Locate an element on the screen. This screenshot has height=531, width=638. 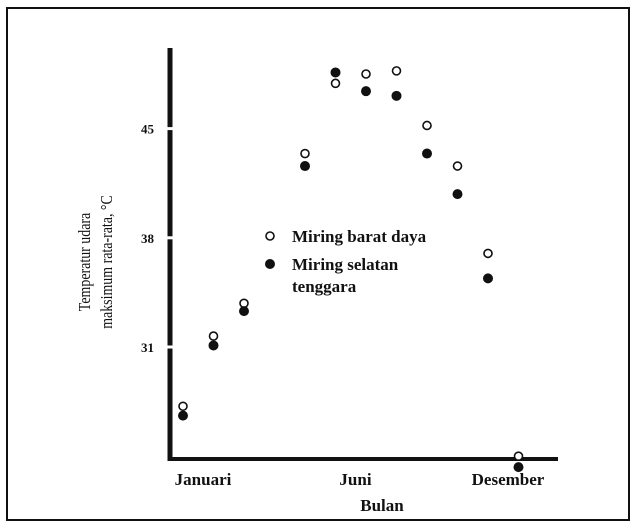
y-axis-title: Temperatur udara maksimum rata-rata, °C is located at coordinates (96, 262).